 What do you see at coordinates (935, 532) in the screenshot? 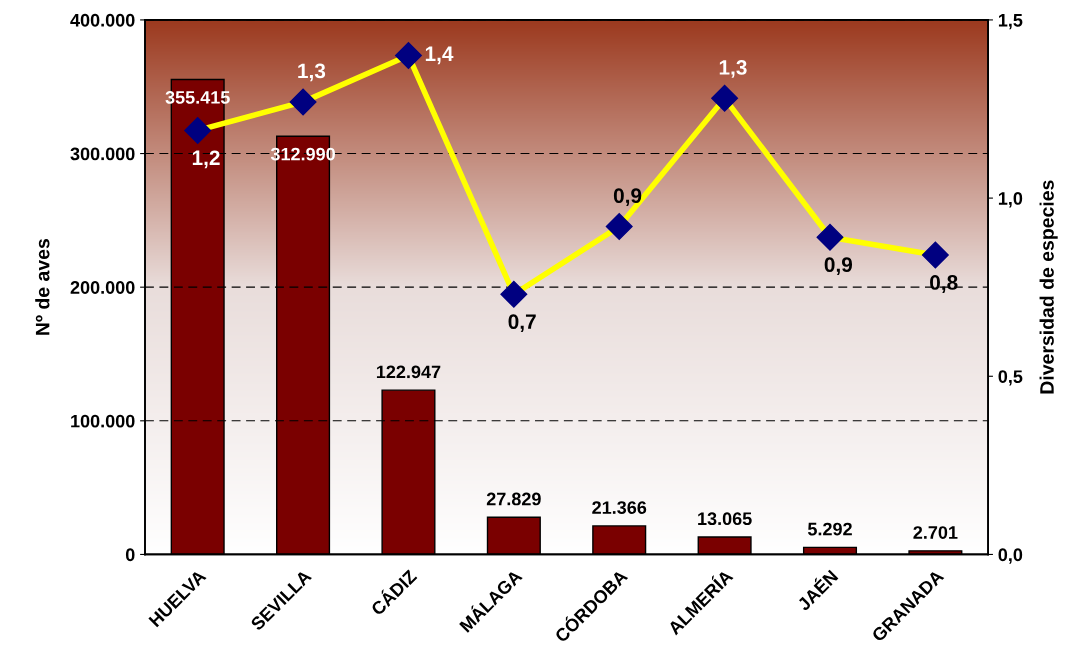
I see `data-label: 2.701` at bounding box center [935, 532].